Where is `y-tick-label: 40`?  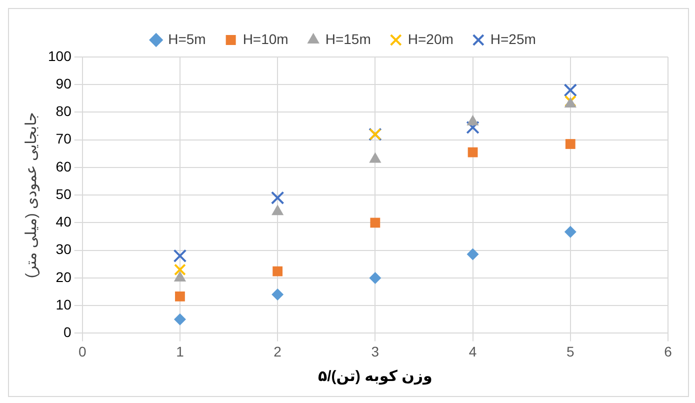
y-tick-label: 40 is located at coordinates (64, 222).